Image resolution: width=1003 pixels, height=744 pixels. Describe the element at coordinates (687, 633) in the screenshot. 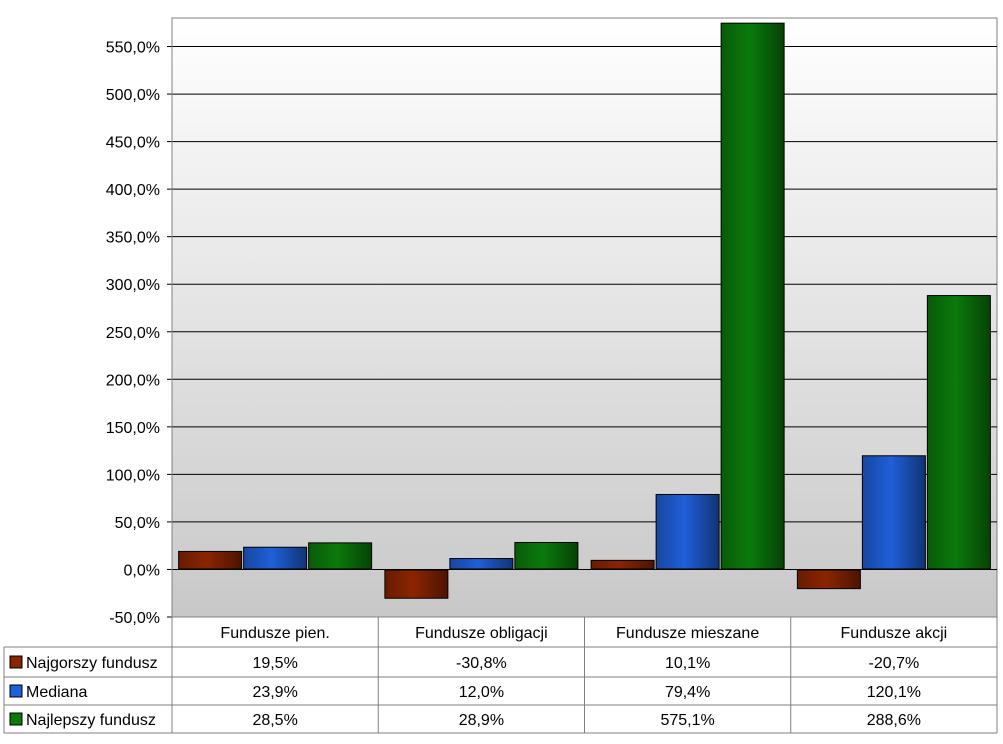

I see `category-label: Fundusze mieszane` at that location.